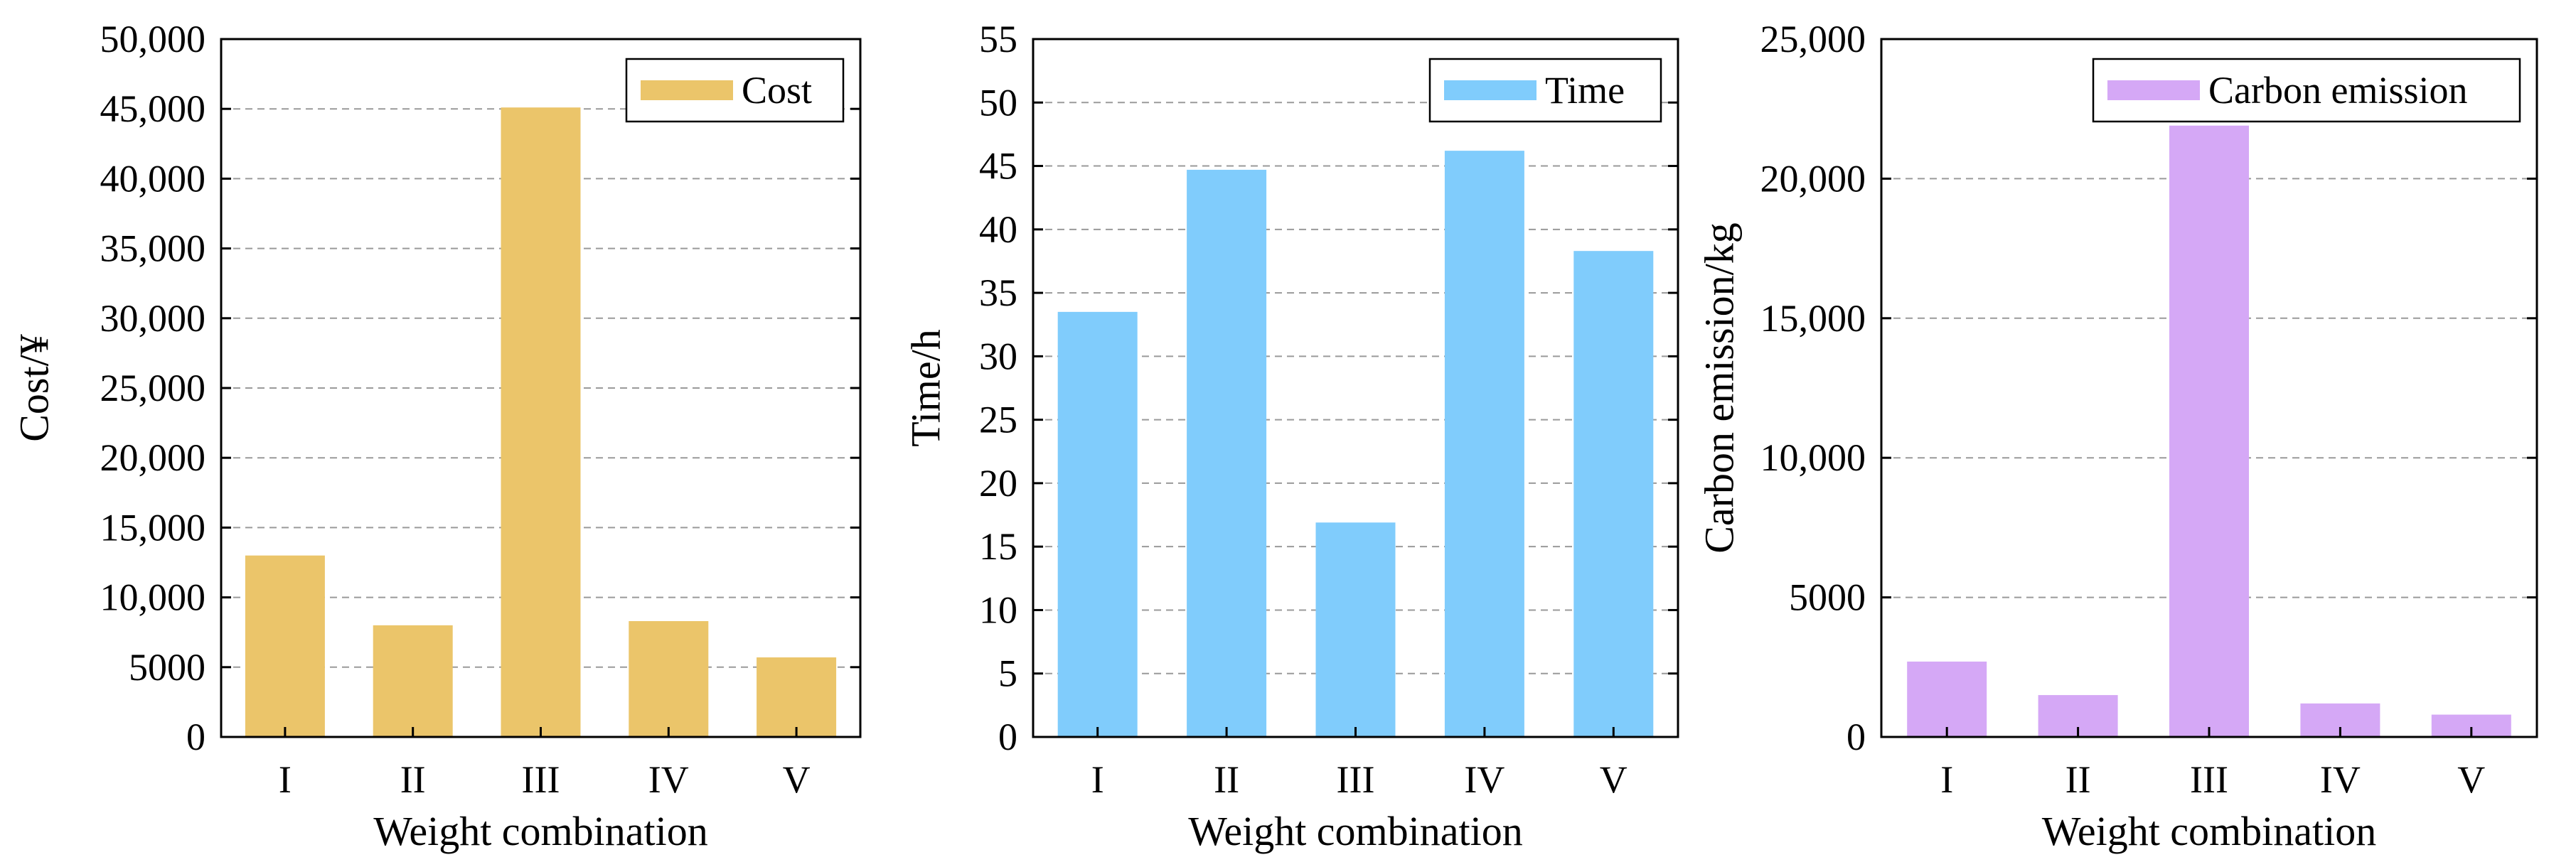 This screenshot has width=2576, height=867. I want to click on y-tick-label: 35,000, so click(153, 249).